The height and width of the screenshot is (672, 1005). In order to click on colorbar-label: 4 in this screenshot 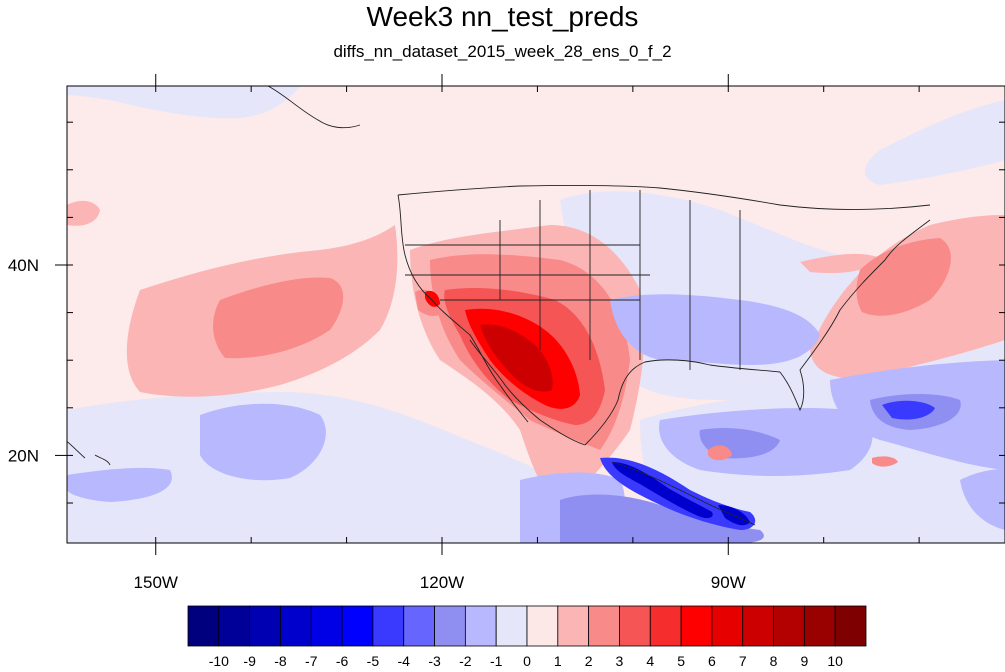, I will do `click(650, 661)`.